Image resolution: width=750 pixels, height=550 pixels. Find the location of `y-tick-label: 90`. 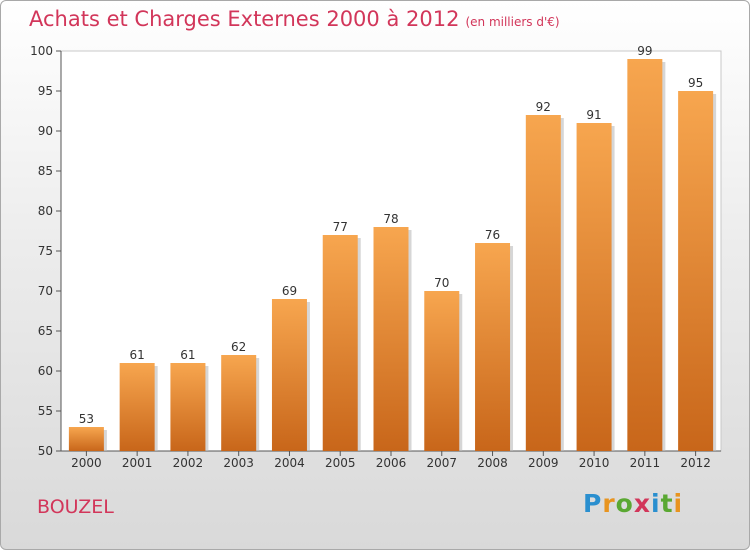

y-tick-label: 90 is located at coordinates (45, 131).